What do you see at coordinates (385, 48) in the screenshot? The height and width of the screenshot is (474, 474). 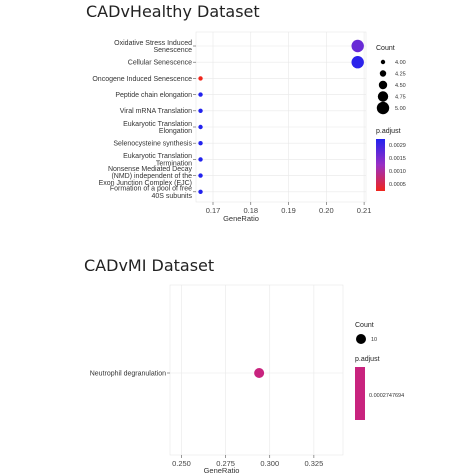 I see `chart-1-legend-count-title: Count` at bounding box center [385, 48].